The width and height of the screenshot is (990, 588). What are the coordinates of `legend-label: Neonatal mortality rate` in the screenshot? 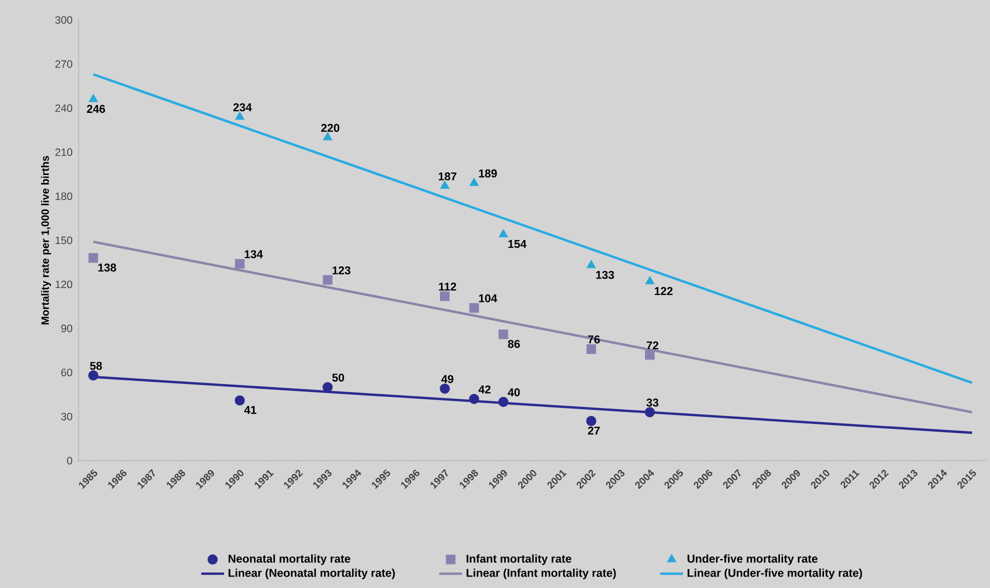 It's located at (289, 559).